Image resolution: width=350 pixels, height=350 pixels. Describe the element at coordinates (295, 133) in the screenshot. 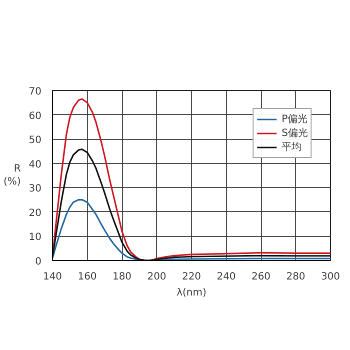

I see `legend-label: S偏光` at that location.